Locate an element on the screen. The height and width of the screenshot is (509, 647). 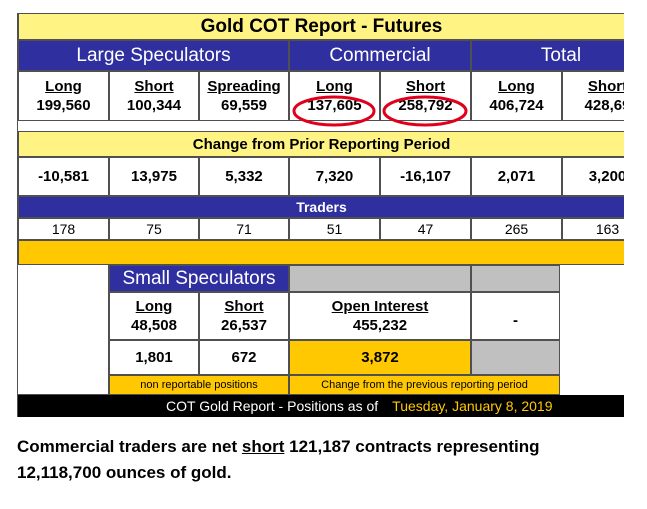
grey-change-cell is located at coordinates (515, 357).